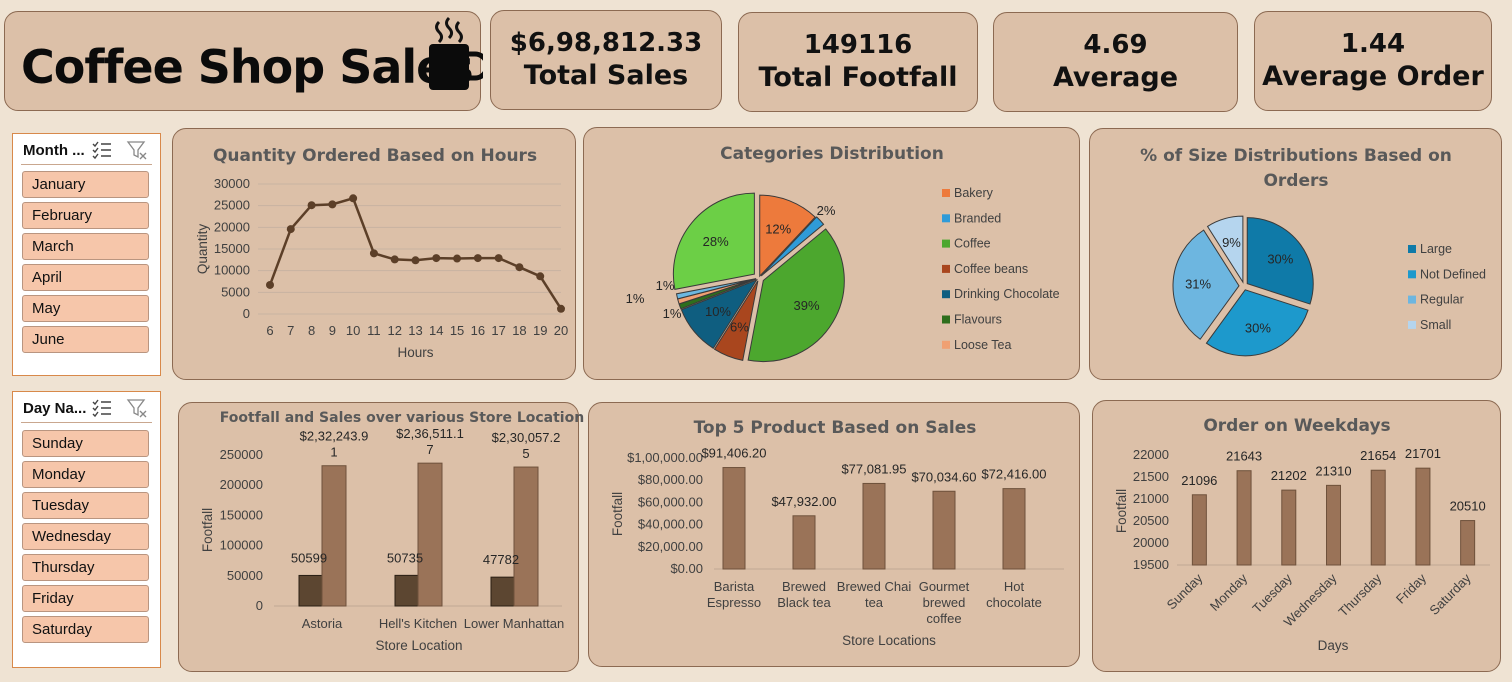 The height and width of the screenshot is (682, 1512). What do you see at coordinates (85, 505) in the screenshot?
I see `slicer-item-tuesday: Tuesday` at bounding box center [85, 505].